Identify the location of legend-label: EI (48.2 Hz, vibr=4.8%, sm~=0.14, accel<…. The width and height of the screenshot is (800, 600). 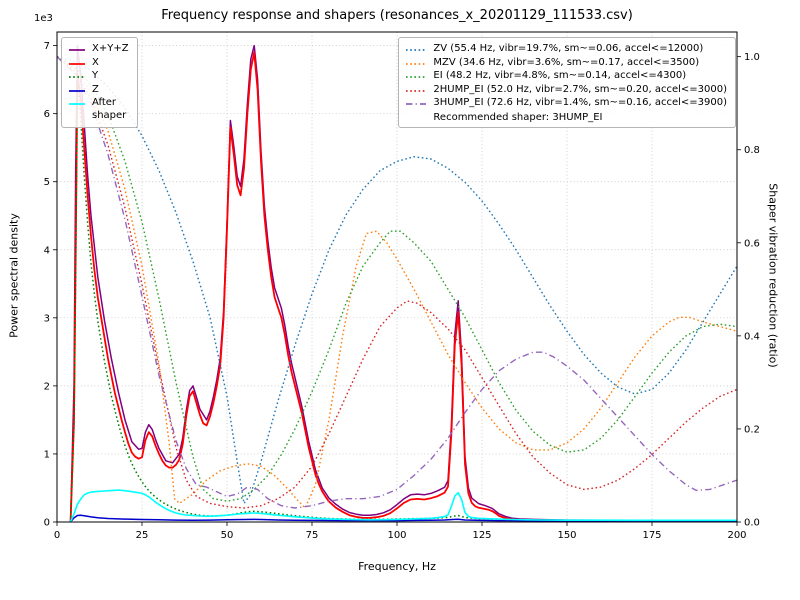
(560, 75).